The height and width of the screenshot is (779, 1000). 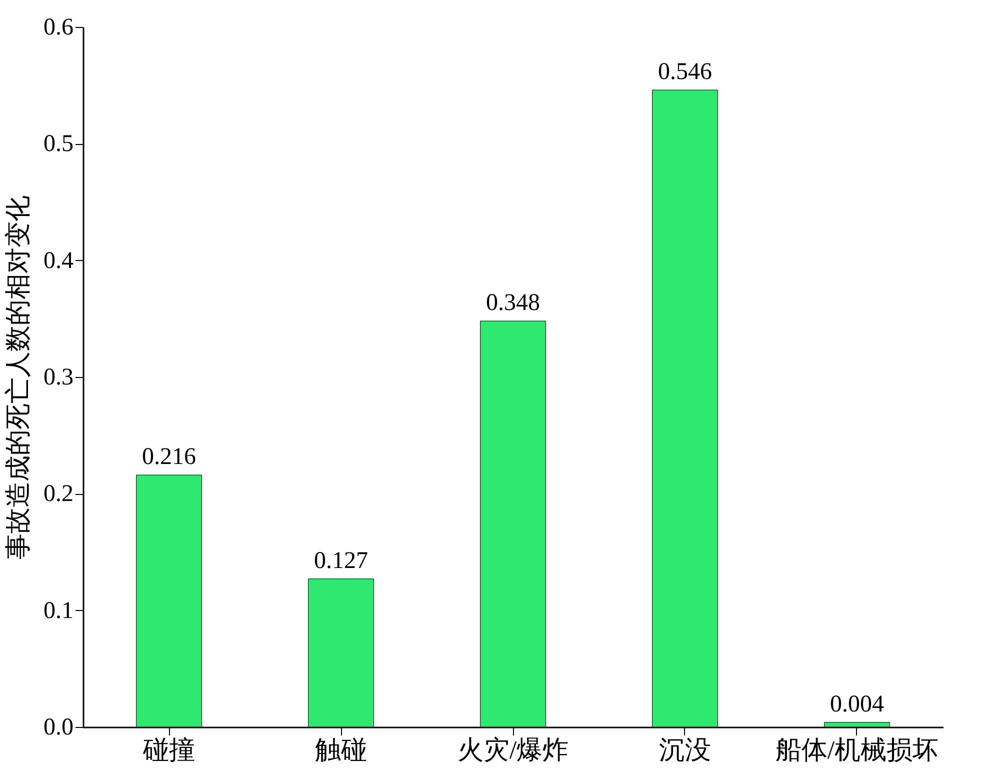 I want to click on x-tick-label: 触碰, so click(x=341, y=750).